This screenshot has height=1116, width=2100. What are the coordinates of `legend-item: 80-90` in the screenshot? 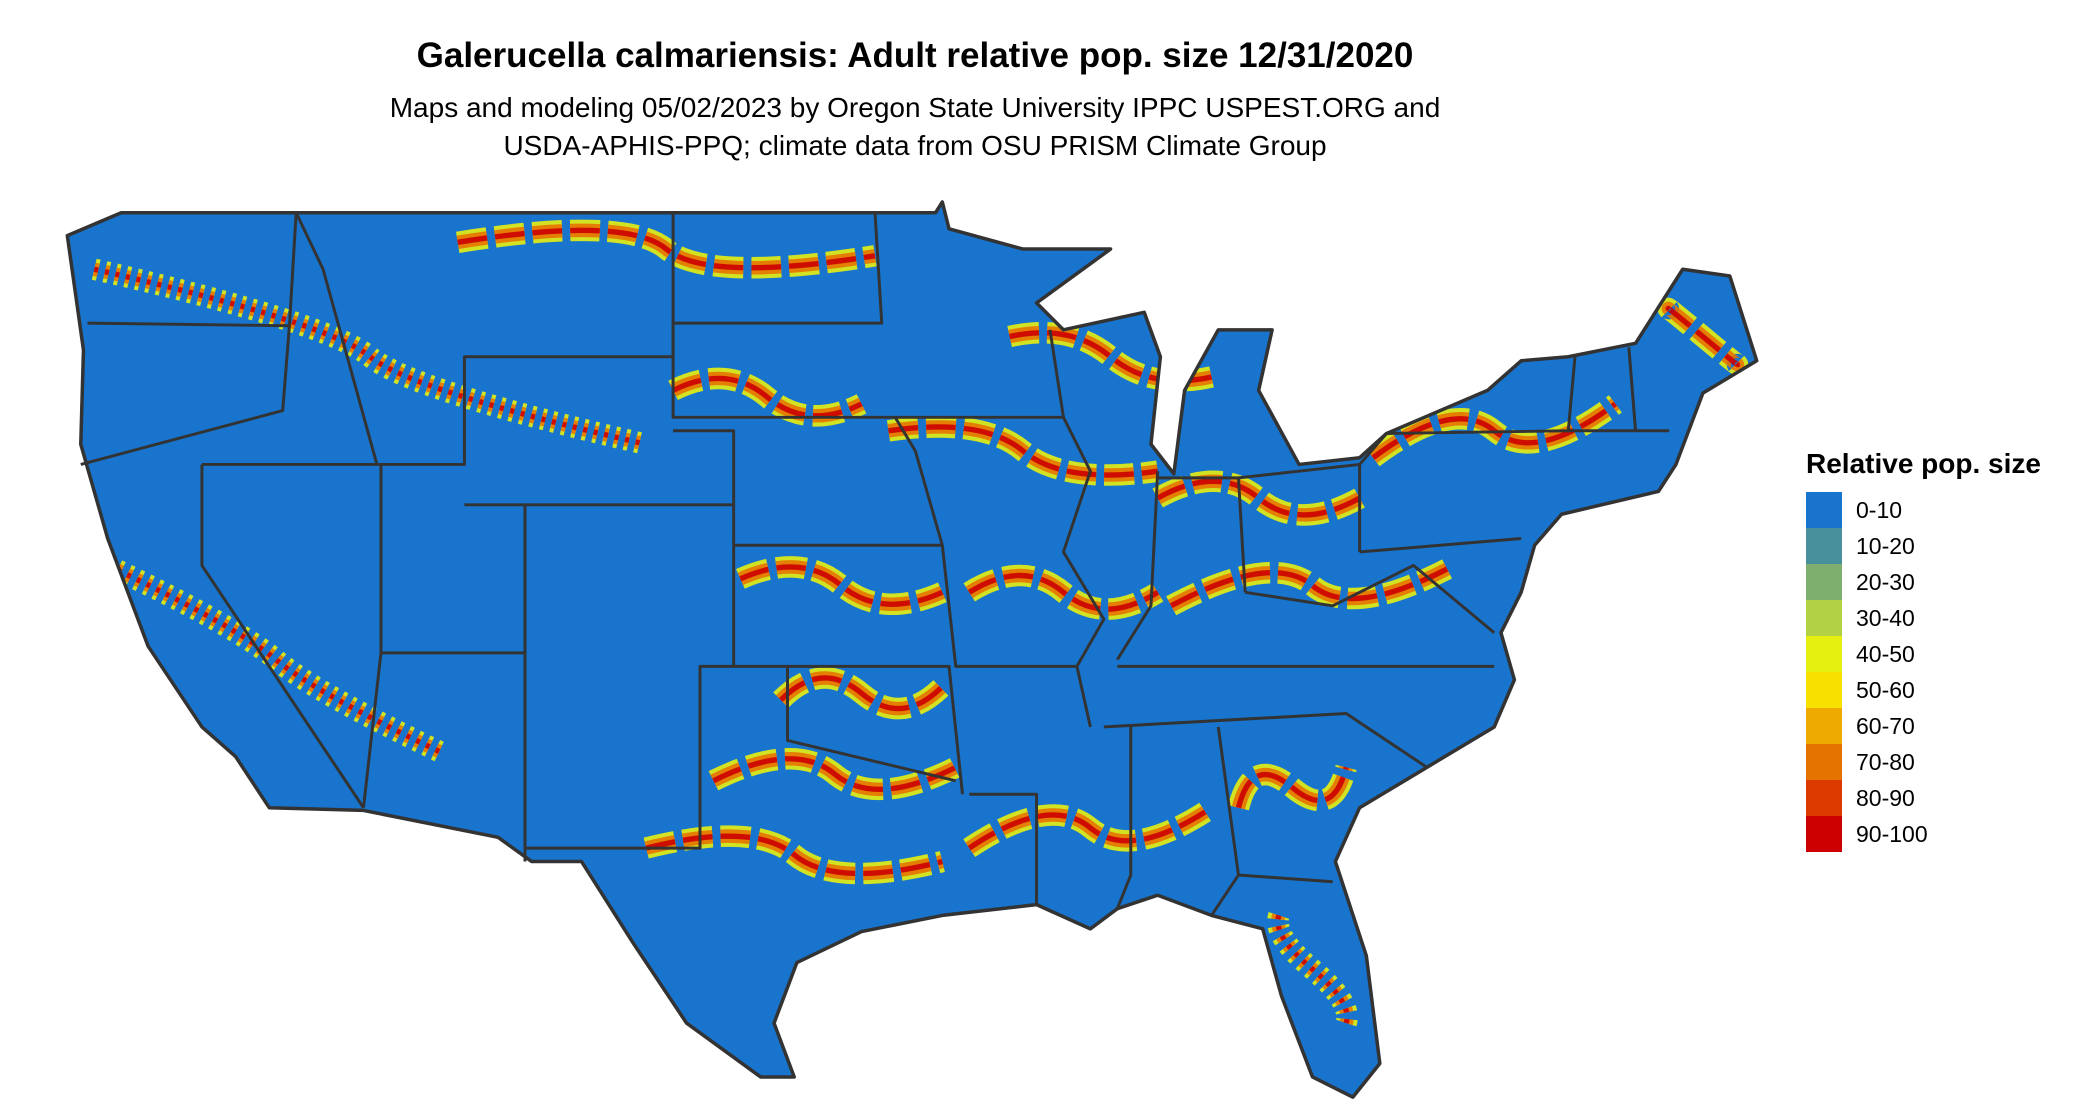 It's located at (1923, 798).